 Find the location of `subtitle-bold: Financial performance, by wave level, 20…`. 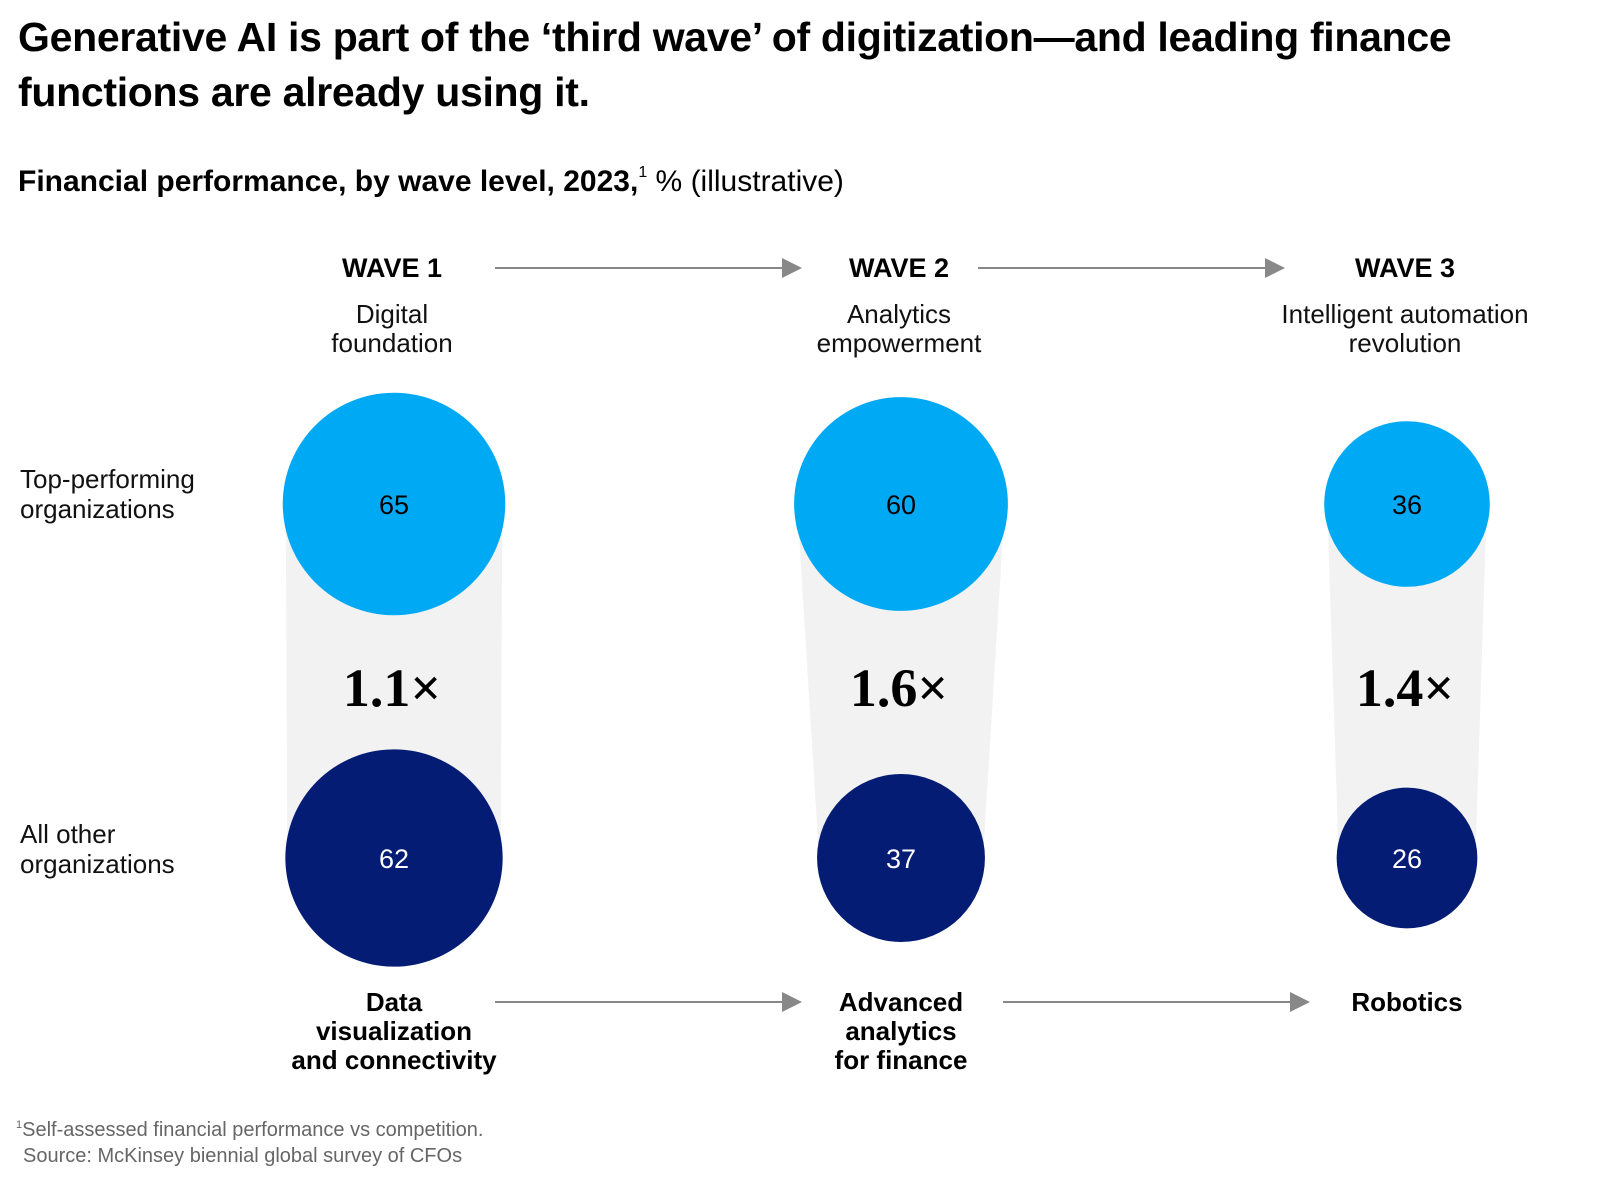

subtitle-bold: Financial performance, by wave level, 20… is located at coordinates (328, 181).